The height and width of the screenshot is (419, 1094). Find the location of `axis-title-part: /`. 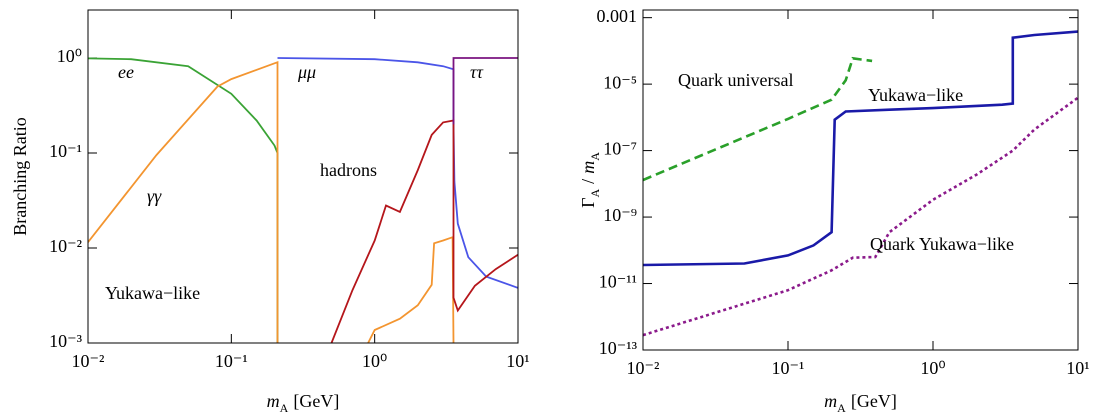

axis-title-part: / is located at coordinates (588, 181).